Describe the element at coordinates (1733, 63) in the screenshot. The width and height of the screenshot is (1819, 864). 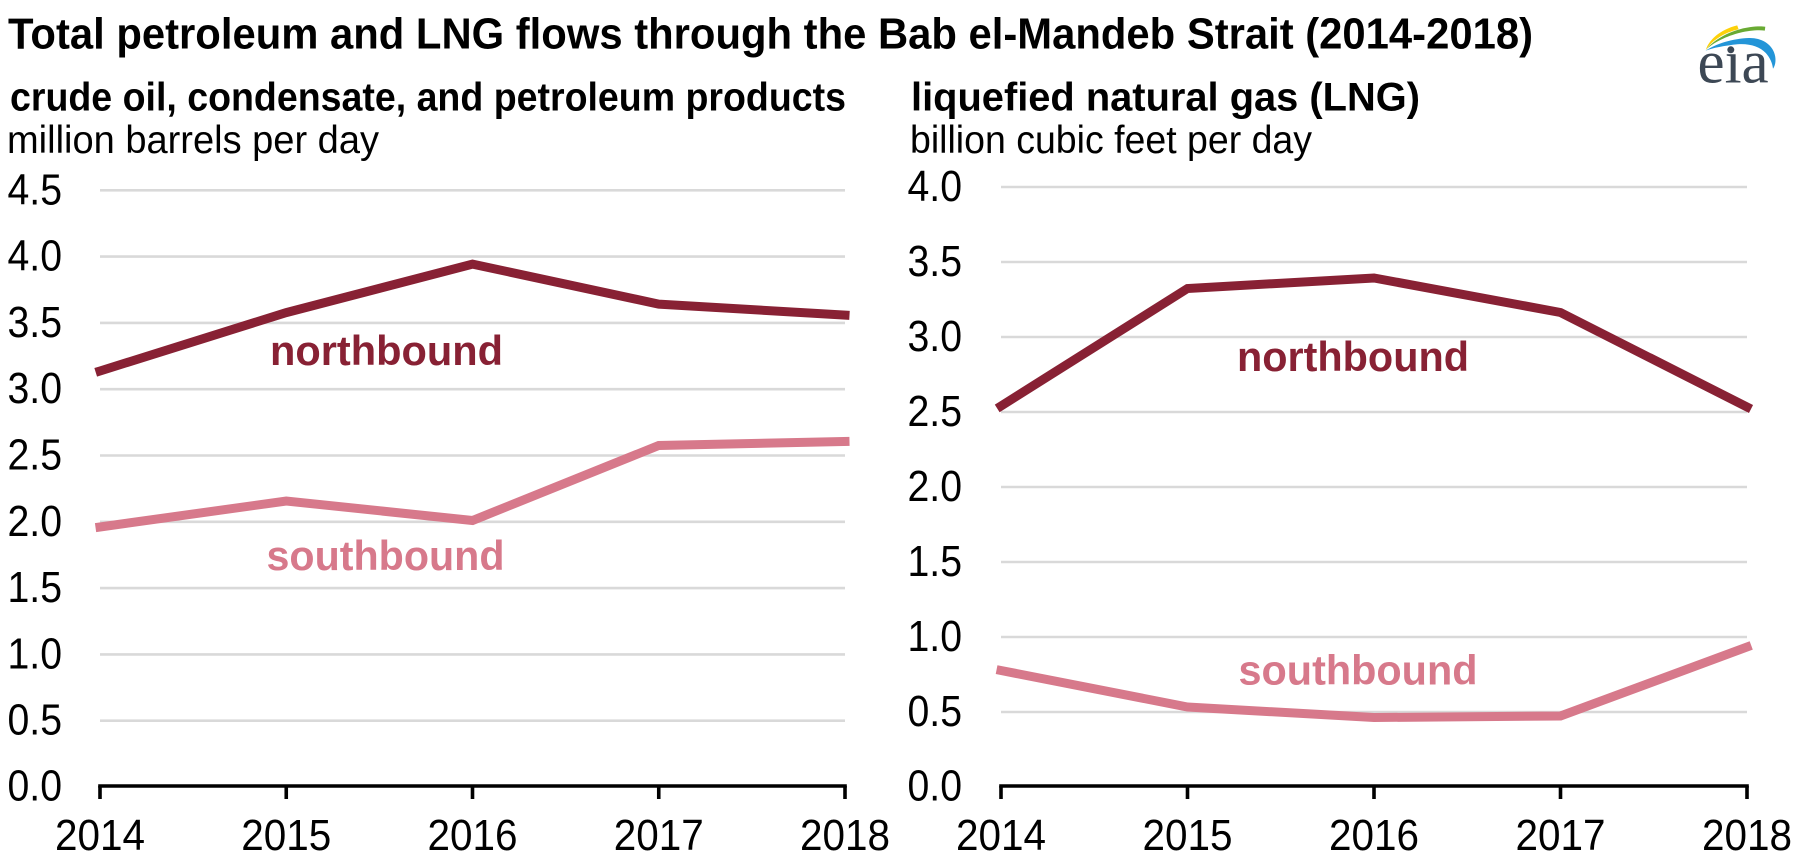
I see `svg-text: eıa` at that location.